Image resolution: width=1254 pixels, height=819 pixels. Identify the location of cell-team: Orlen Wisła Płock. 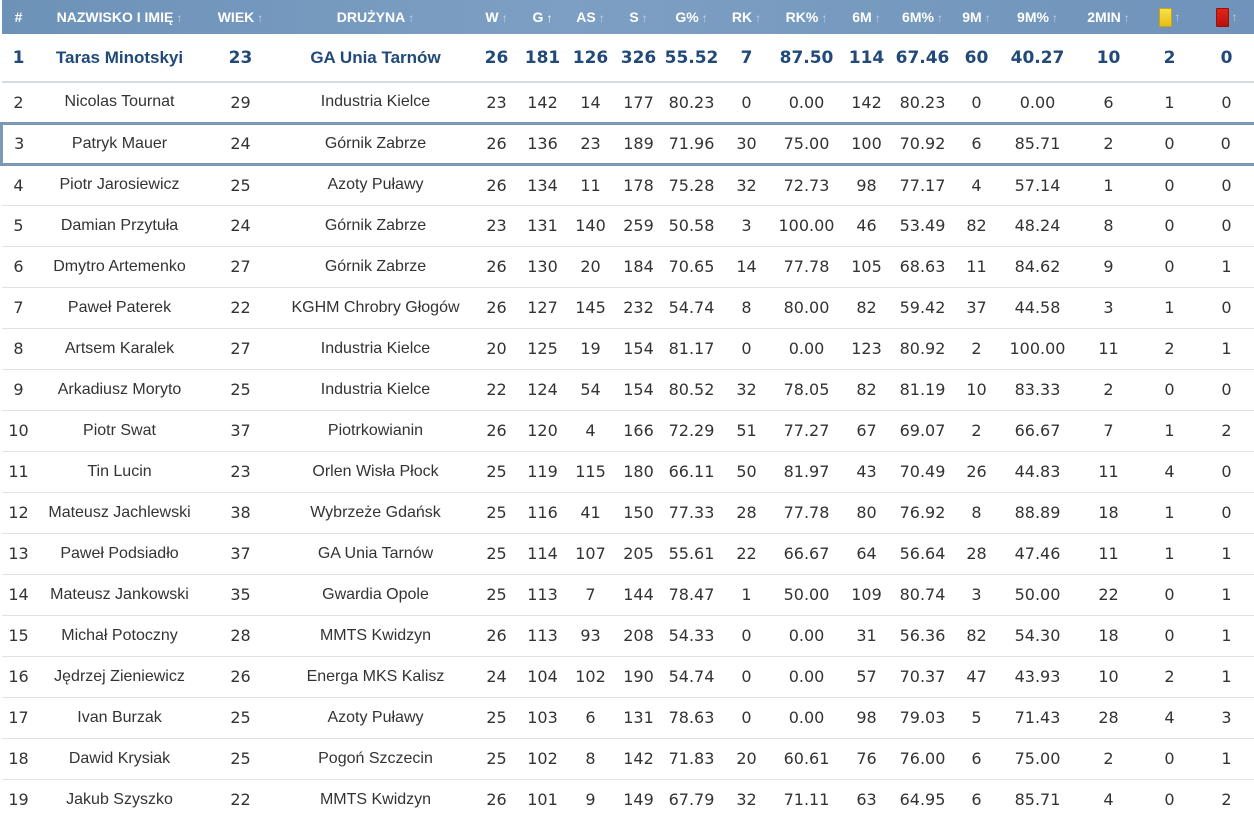
(375, 471).